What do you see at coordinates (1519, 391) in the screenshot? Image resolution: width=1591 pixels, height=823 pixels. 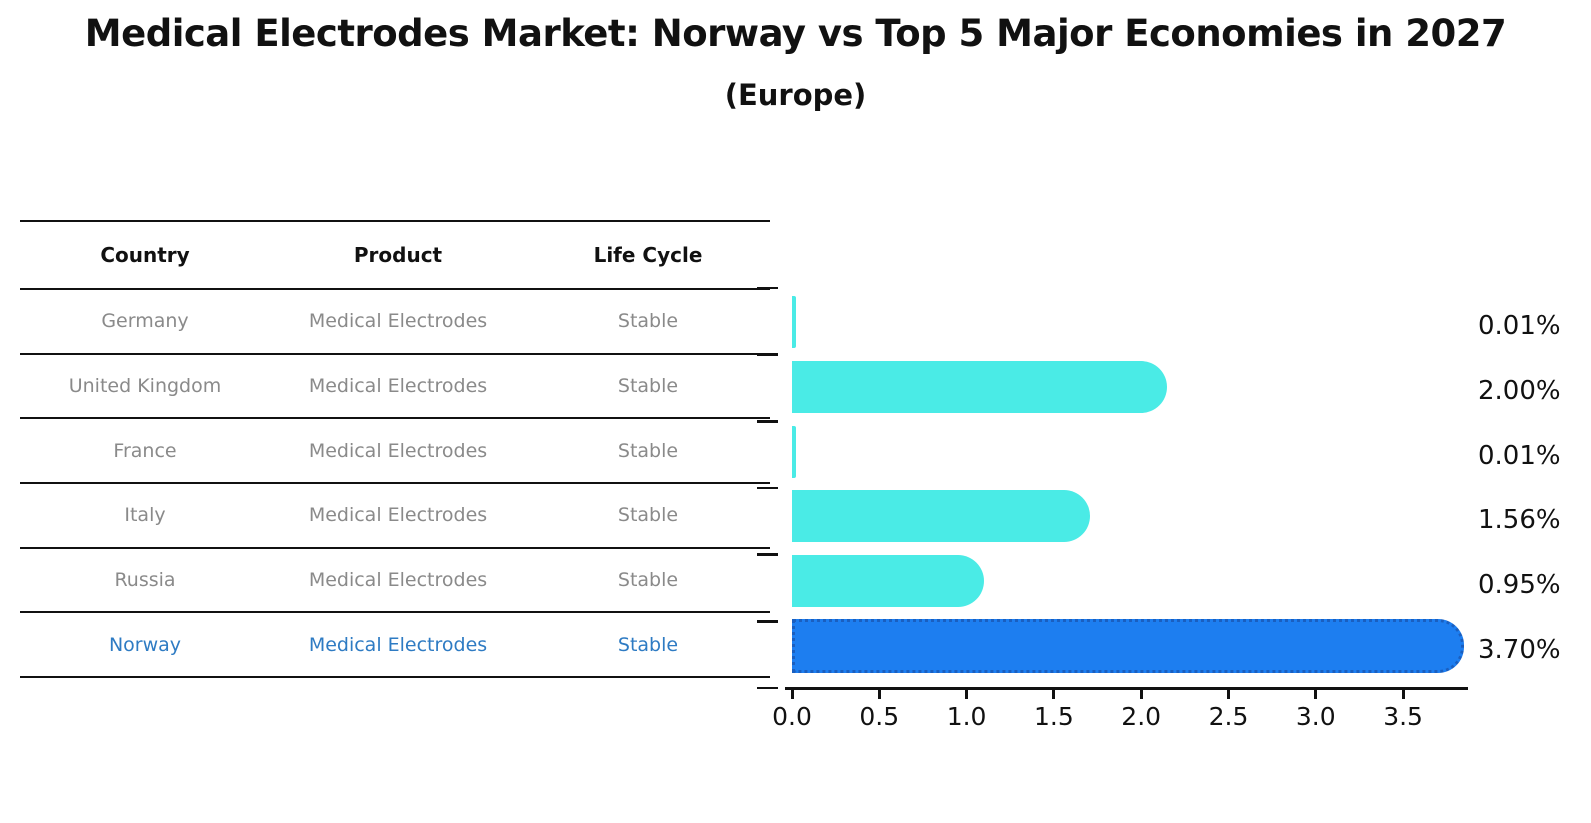 I see `value-label-united-kingdom: 2.00%` at bounding box center [1519, 391].